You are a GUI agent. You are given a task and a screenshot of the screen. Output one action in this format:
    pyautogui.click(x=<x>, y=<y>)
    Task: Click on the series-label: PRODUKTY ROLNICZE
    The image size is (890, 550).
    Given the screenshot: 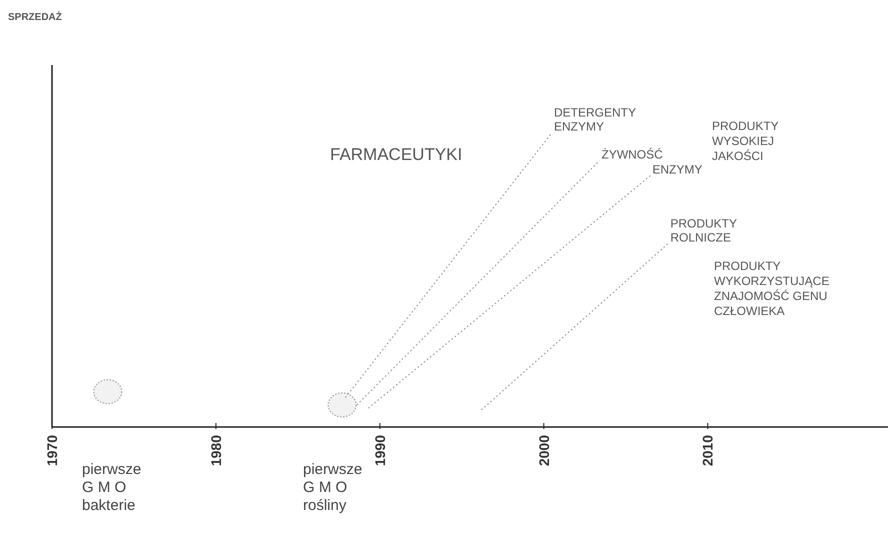 What is the action you would take?
    pyautogui.click(x=704, y=230)
    